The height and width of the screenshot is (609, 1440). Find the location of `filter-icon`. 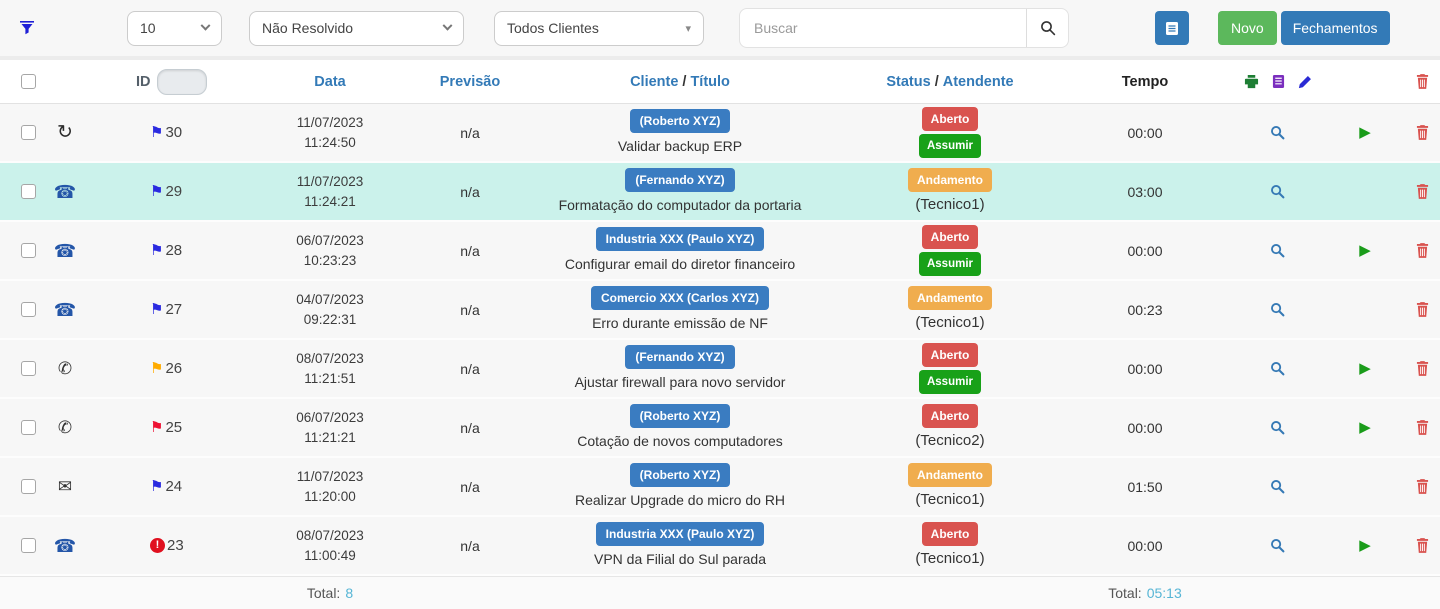

filter-icon is located at coordinates (27, 28).